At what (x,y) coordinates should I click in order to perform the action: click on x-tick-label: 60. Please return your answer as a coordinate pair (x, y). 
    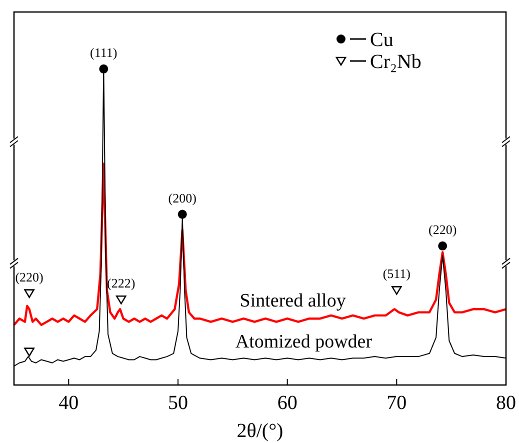
    Looking at the image, I should click on (287, 403).